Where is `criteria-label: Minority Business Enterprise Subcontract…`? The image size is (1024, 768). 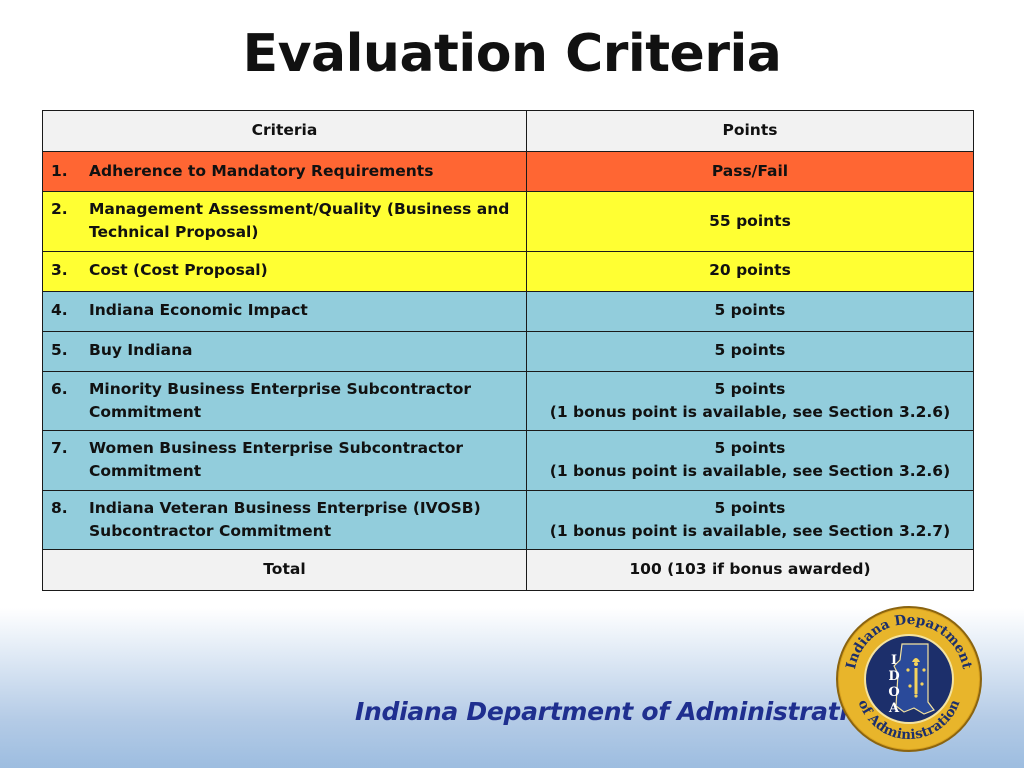 criteria-label: Minority Business Enterprise Subcontract… is located at coordinates (280, 400).